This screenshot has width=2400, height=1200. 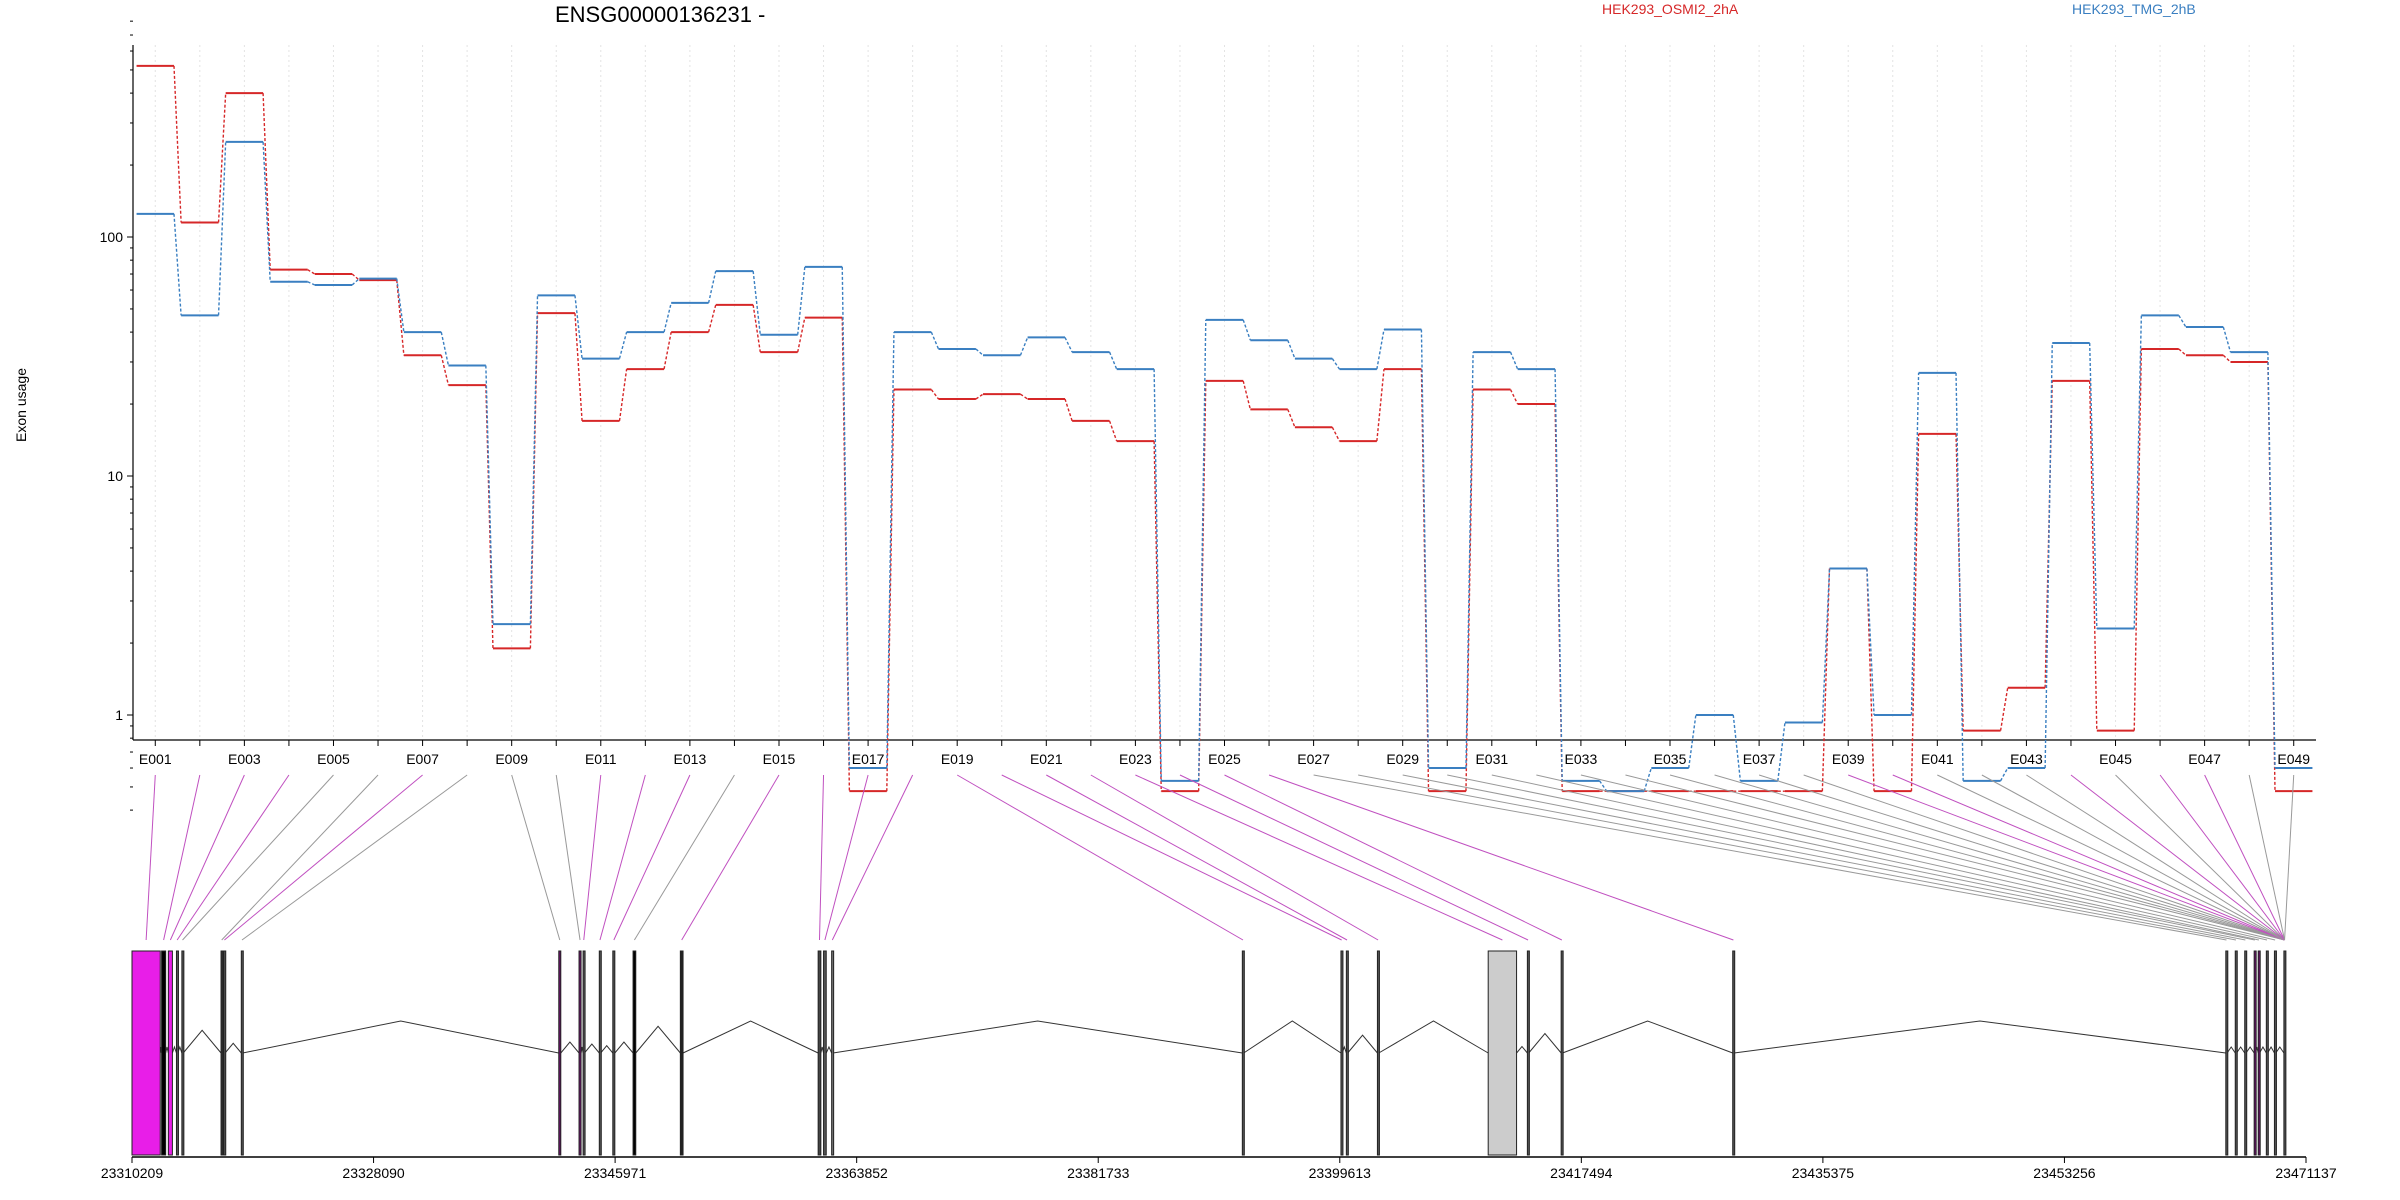 What do you see at coordinates (1759, 759) in the screenshot?
I see `x-tick-label: E037` at bounding box center [1759, 759].